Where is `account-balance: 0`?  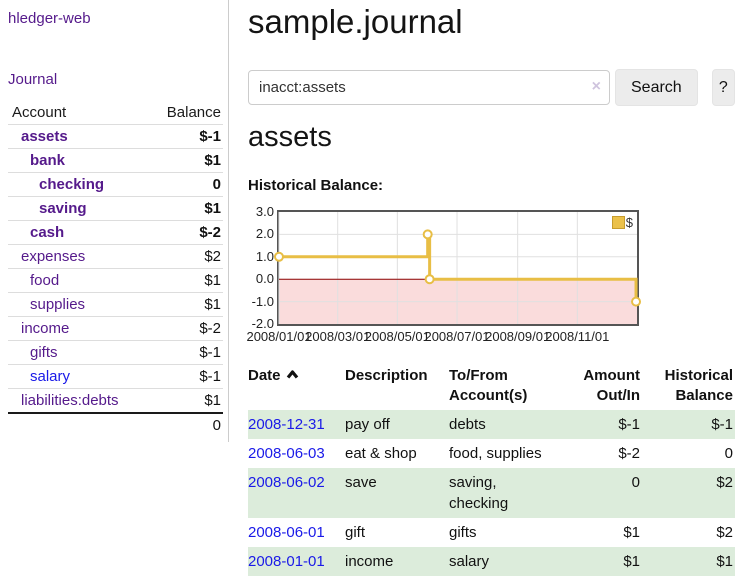
account-balance: 0 is located at coordinates (185, 184).